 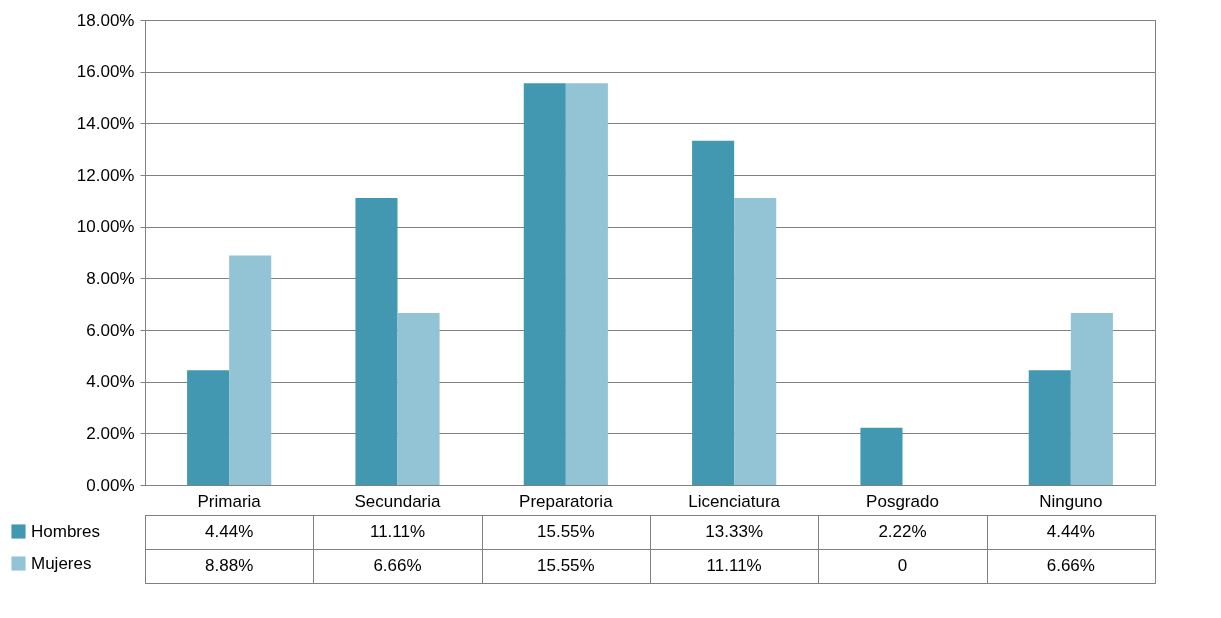 What do you see at coordinates (734, 501) in the screenshot?
I see `x-tick-label: Licenciatura` at bounding box center [734, 501].